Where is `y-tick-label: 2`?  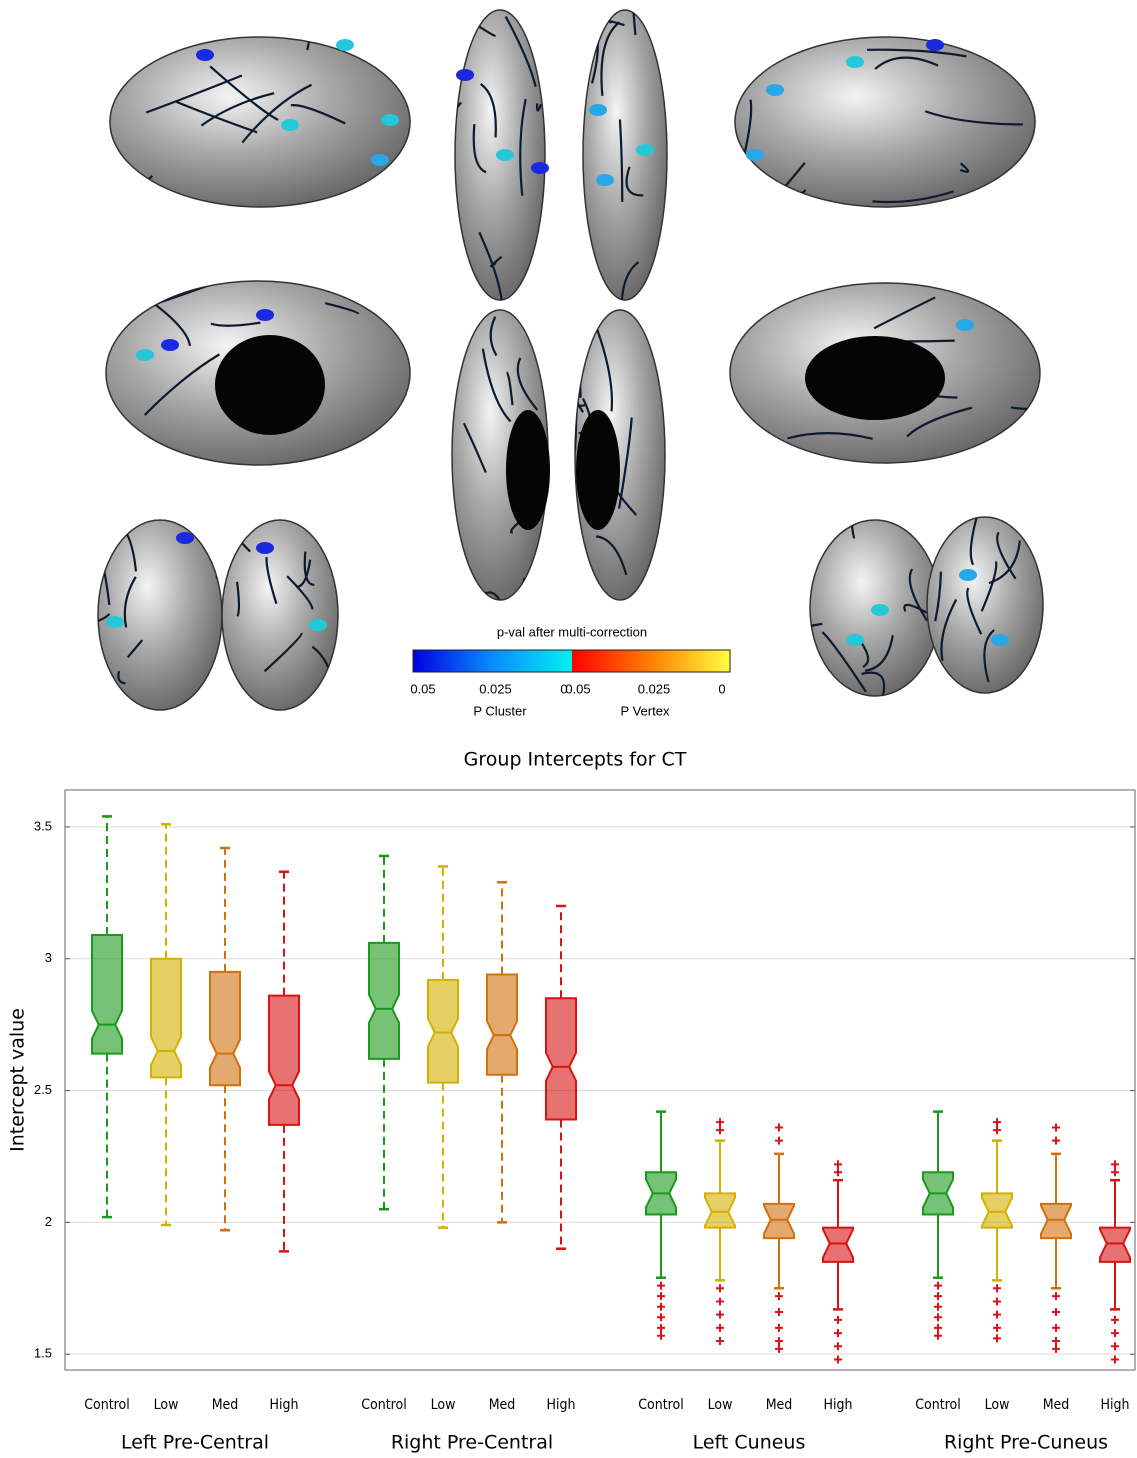
y-tick-label: 2 is located at coordinates (48, 1221).